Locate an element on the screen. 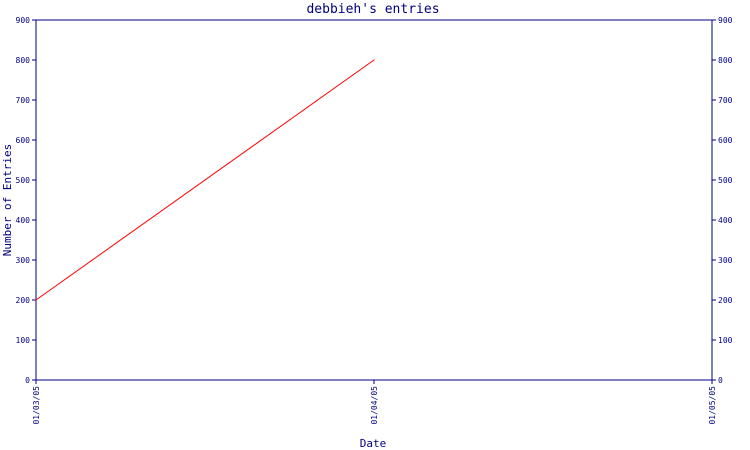 This screenshot has height=450, width=750. y-axis-right: 0 100 200 300 400 500 600 700 800 900 is located at coordinates (722, 200).